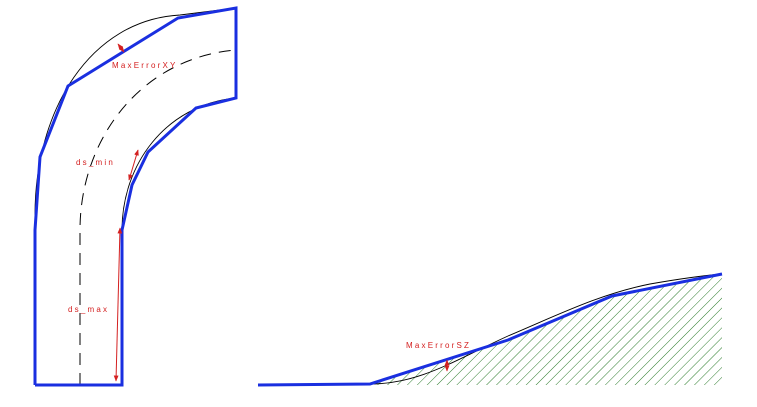 This screenshot has height=407, width=757. Describe the element at coordinates (88, 309) in the screenshot. I see `ds-max-label: ds_max` at that location.